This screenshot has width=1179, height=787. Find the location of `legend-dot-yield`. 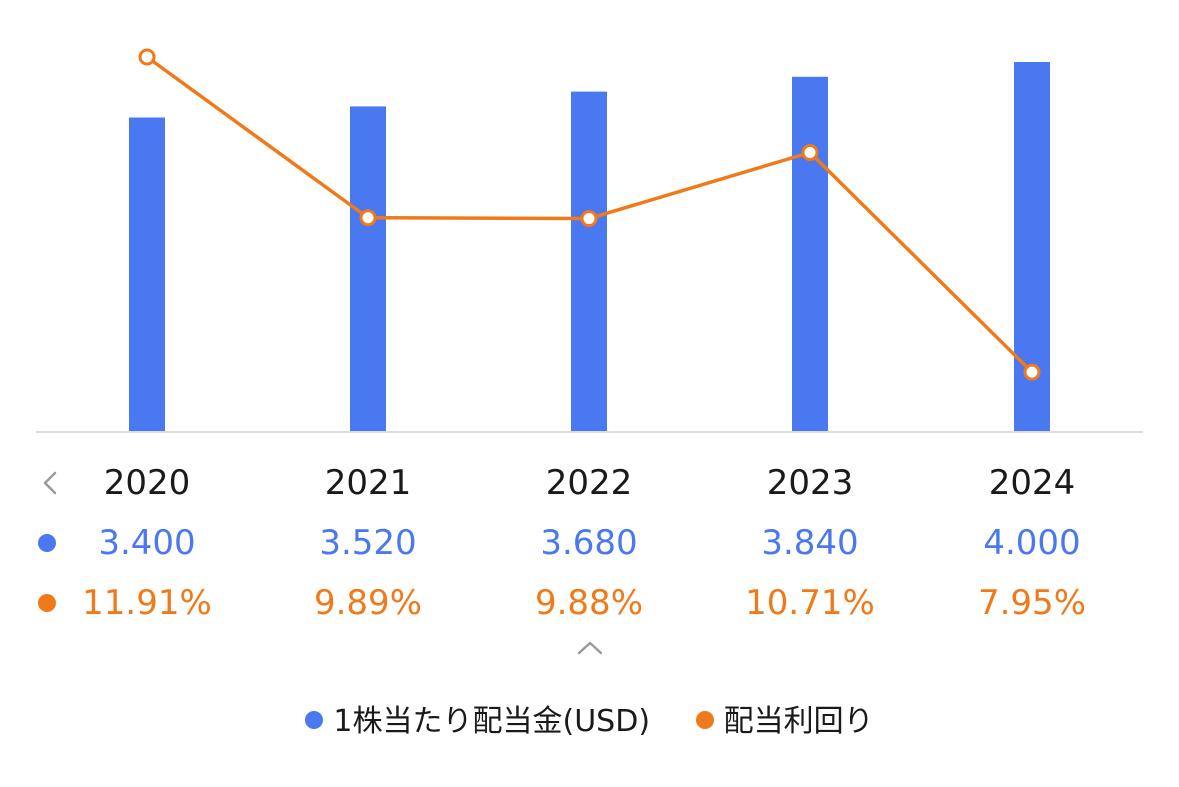

legend-dot-yield is located at coordinates (704, 720).